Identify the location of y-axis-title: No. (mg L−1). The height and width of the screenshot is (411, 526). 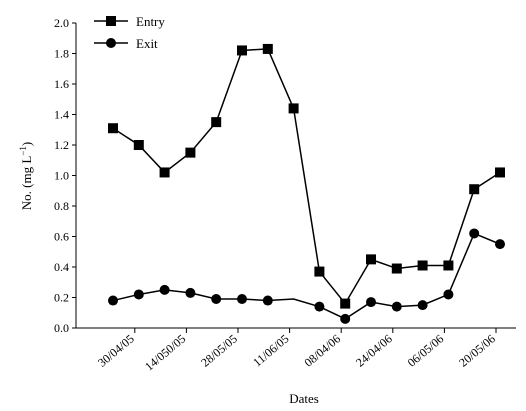
(26, 176).